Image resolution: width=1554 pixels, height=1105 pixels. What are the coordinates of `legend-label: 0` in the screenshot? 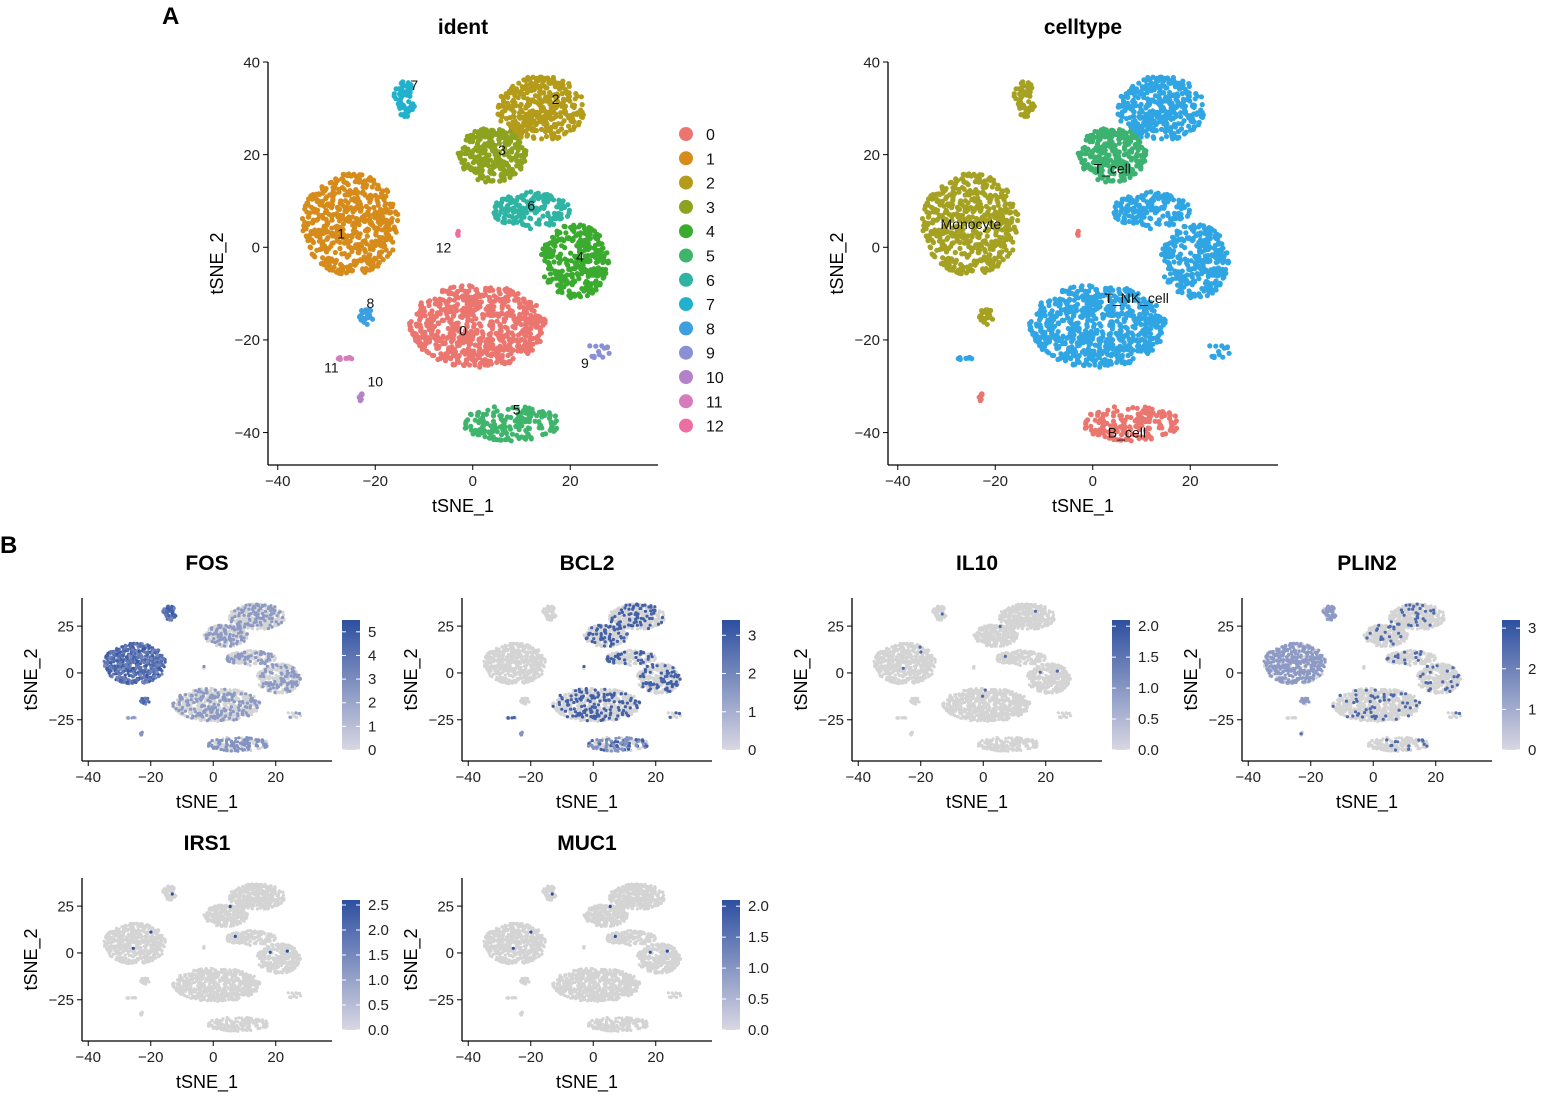 It's located at (710, 135).